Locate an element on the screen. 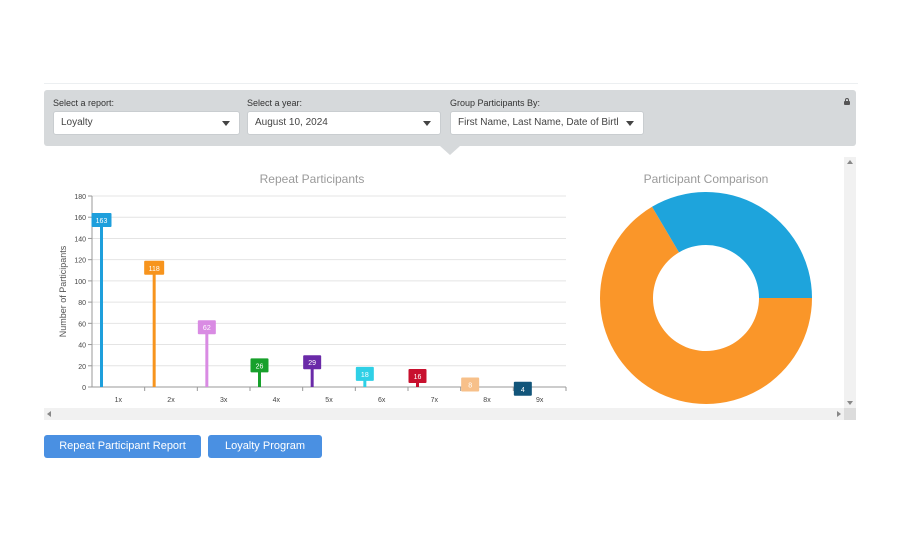 This screenshot has width=900, height=550. data-label: 18 is located at coordinates (365, 375).